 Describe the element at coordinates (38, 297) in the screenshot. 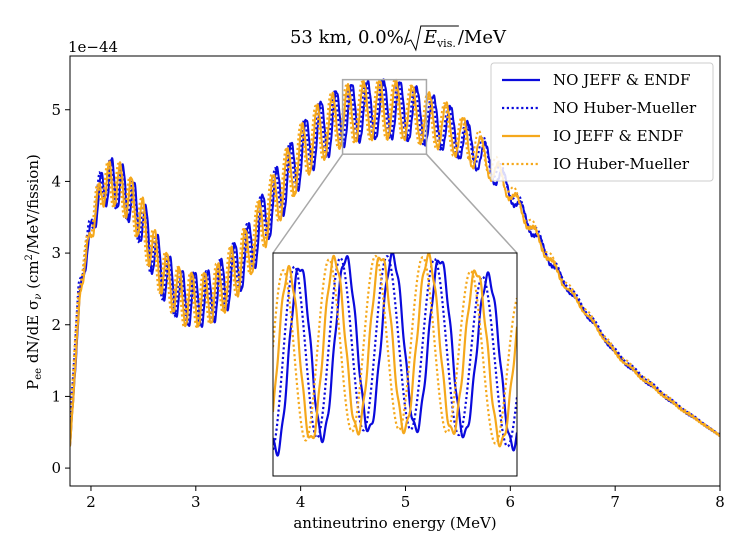

I see `ylabel-sigma-sub: ν` at that location.